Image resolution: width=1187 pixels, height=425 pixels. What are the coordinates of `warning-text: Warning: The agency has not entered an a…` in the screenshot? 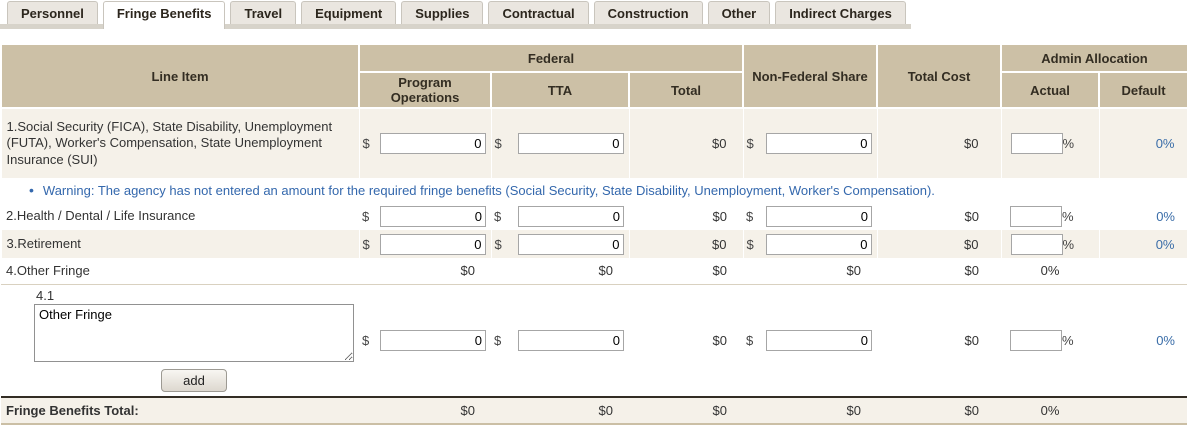 It's located at (488, 190).